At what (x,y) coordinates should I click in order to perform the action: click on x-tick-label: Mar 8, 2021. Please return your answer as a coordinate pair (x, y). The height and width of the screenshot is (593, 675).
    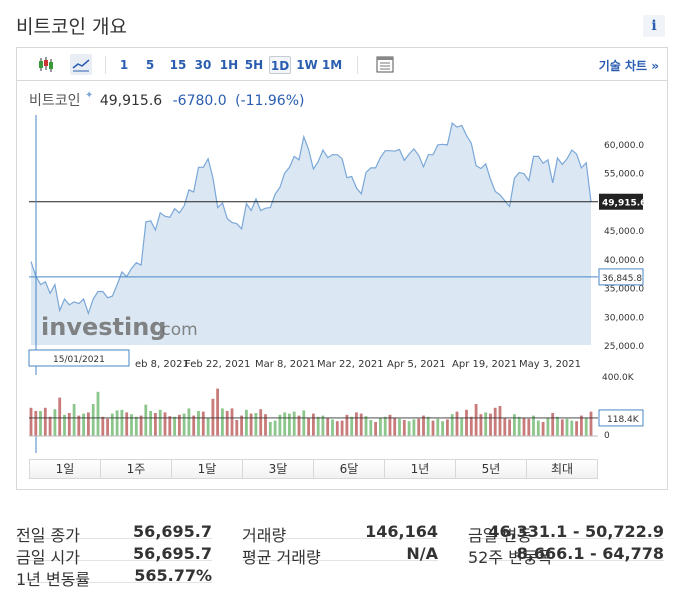
    Looking at the image, I should click on (285, 364).